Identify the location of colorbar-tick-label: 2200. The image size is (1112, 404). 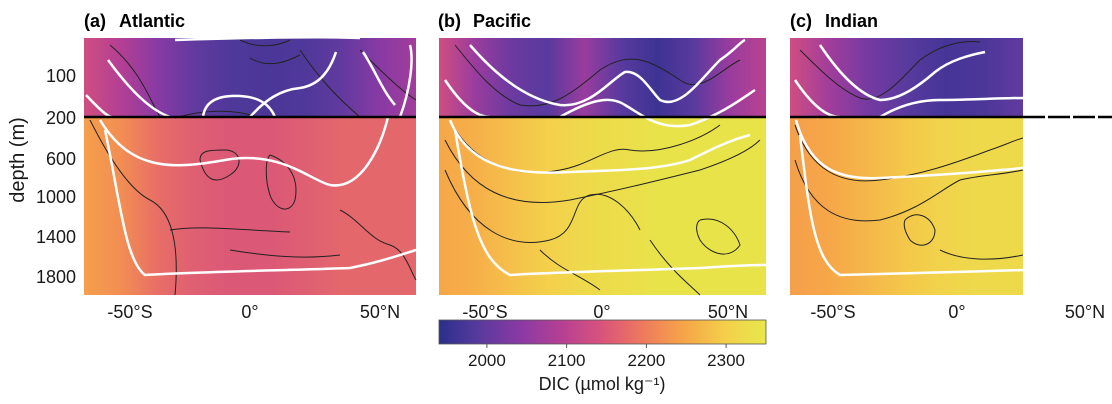
(646, 360).